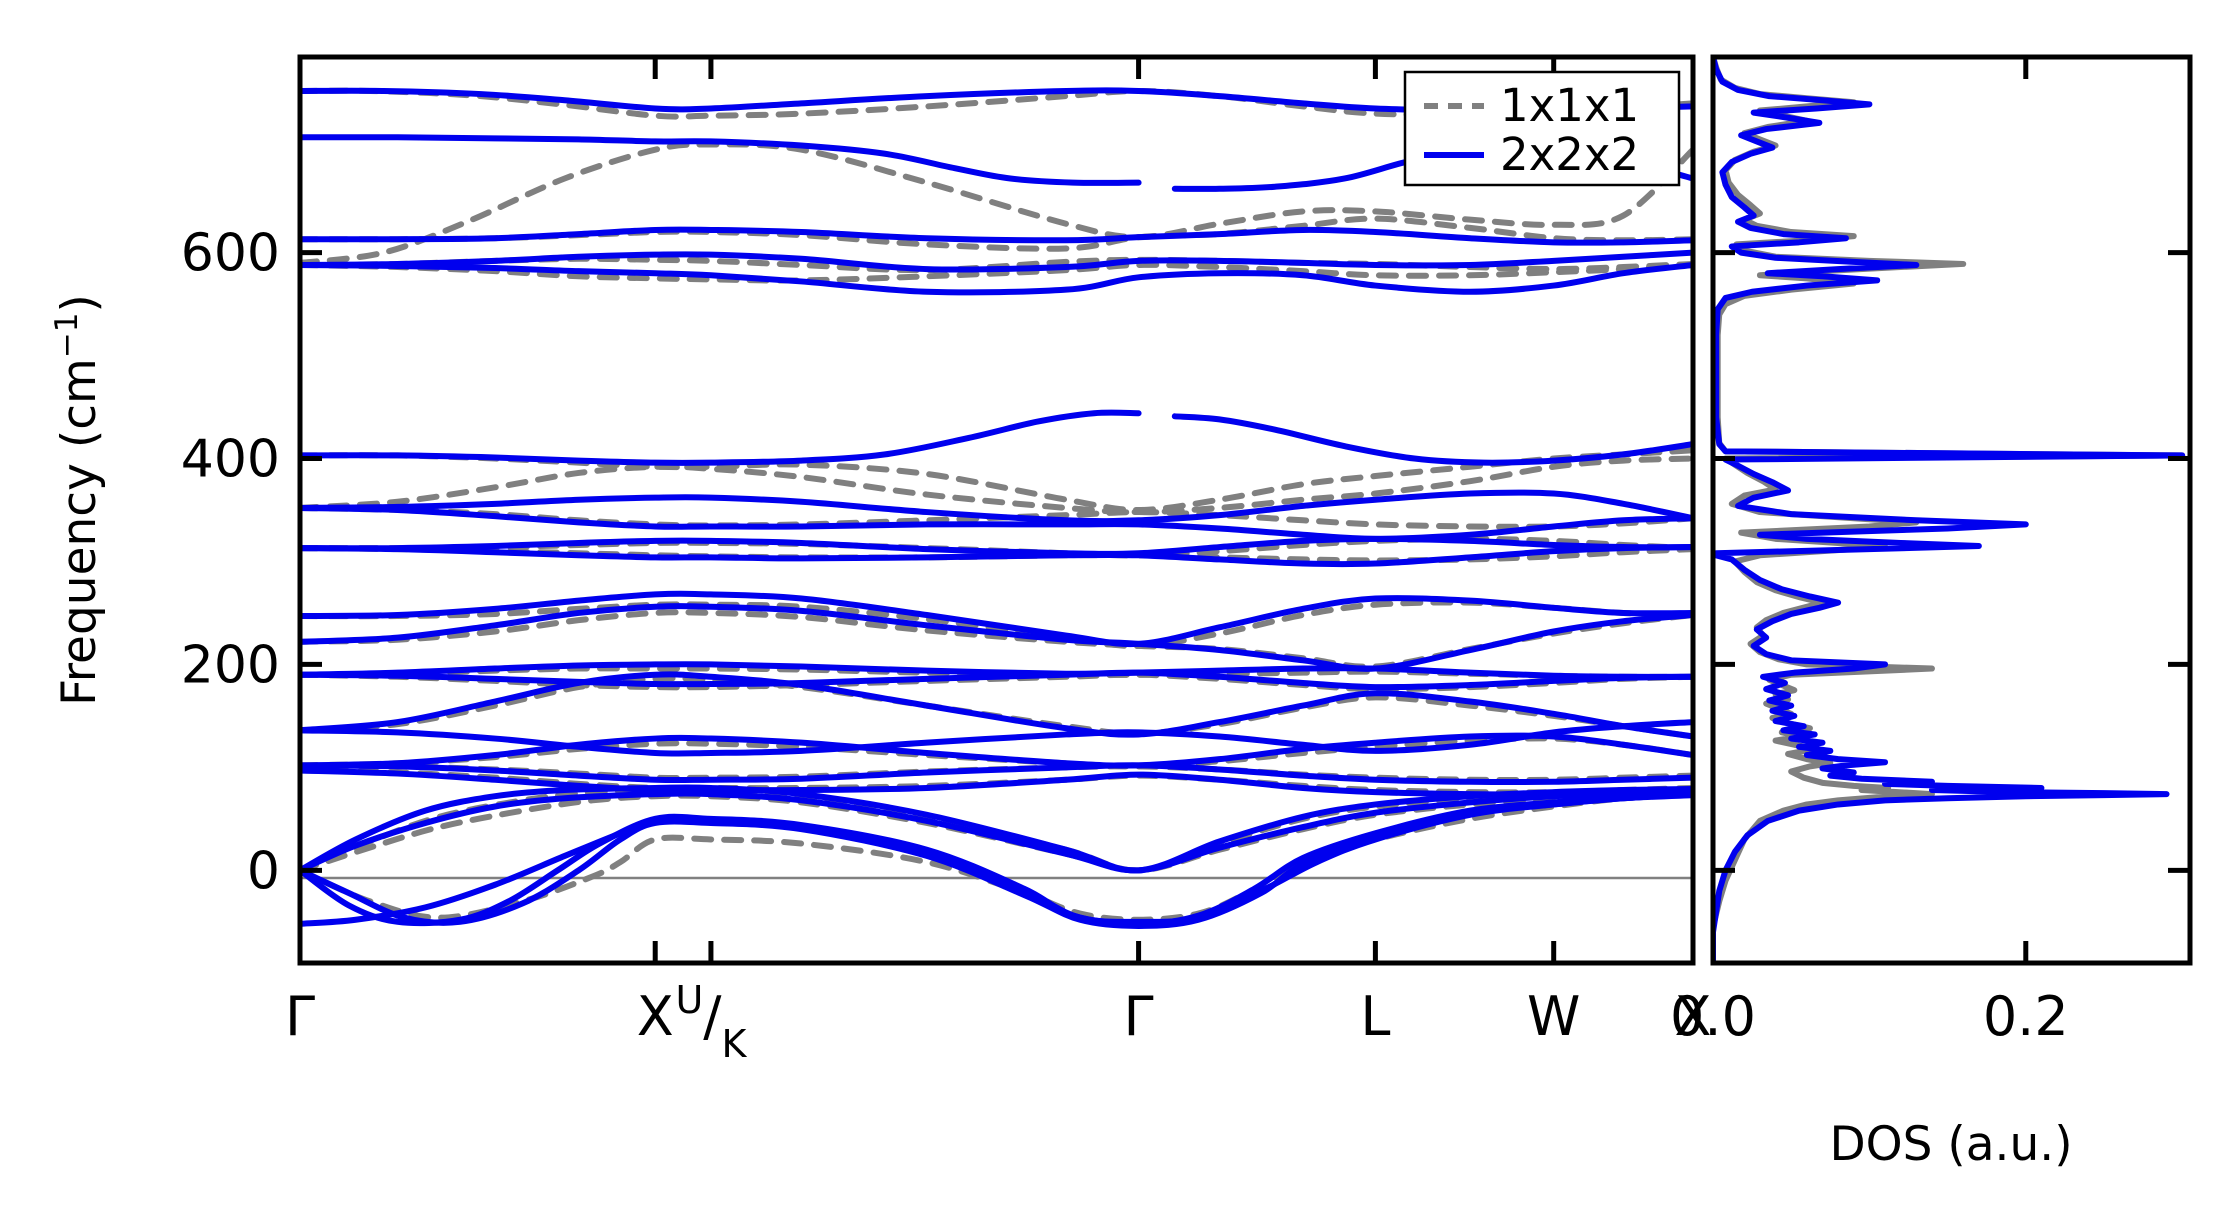 This screenshot has width=2222, height=1220. I want to click on band-x-tick-label: W, so click(1553, 1016).